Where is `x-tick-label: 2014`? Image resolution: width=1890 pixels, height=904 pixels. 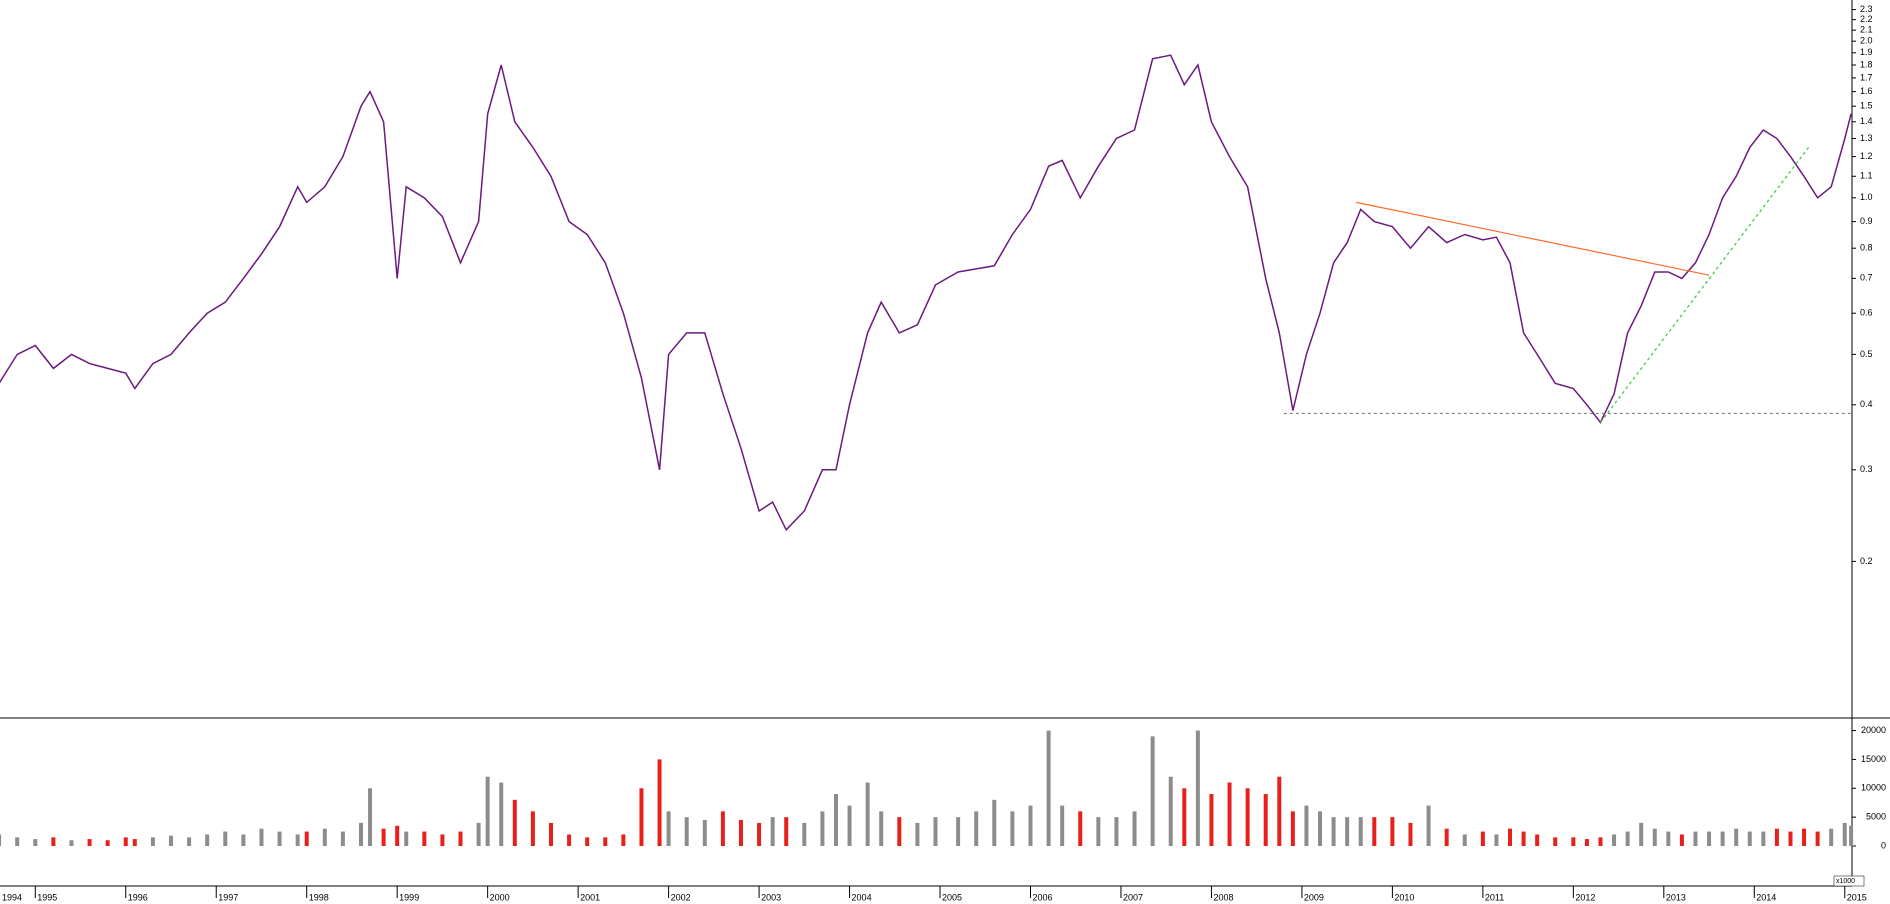
x-tick-label: 2014 is located at coordinates (1766, 897).